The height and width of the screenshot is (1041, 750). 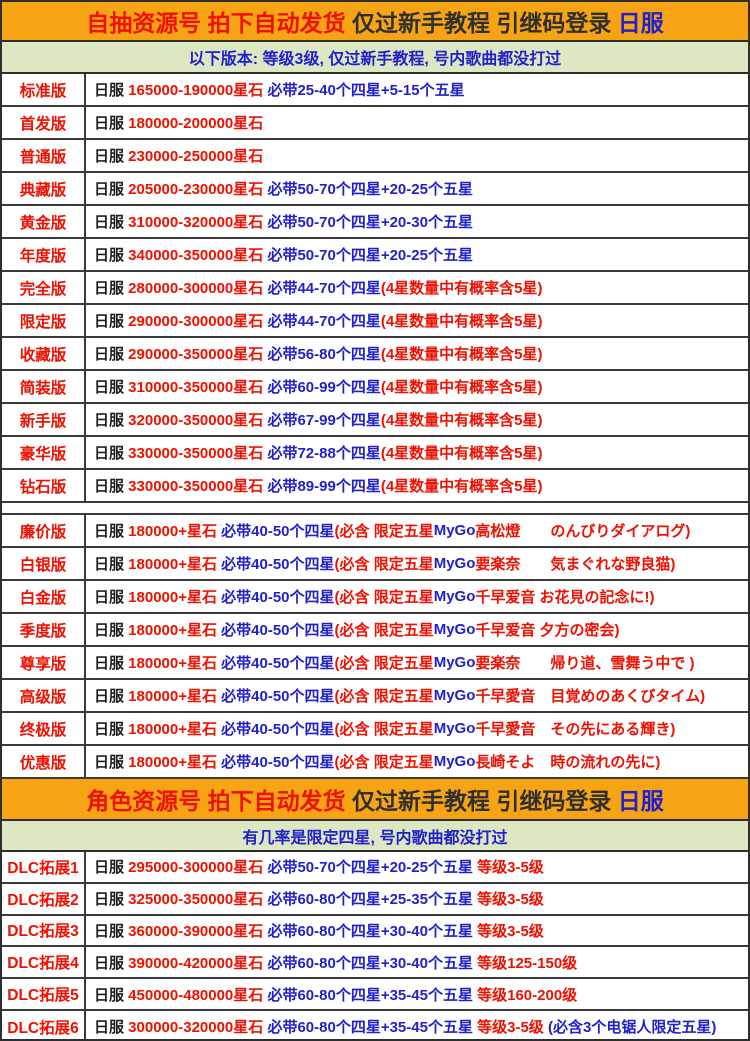 What do you see at coordinates (44, 287) in the screenshot?
I see `version-label: 完全版` at bounding box center [44, 287].